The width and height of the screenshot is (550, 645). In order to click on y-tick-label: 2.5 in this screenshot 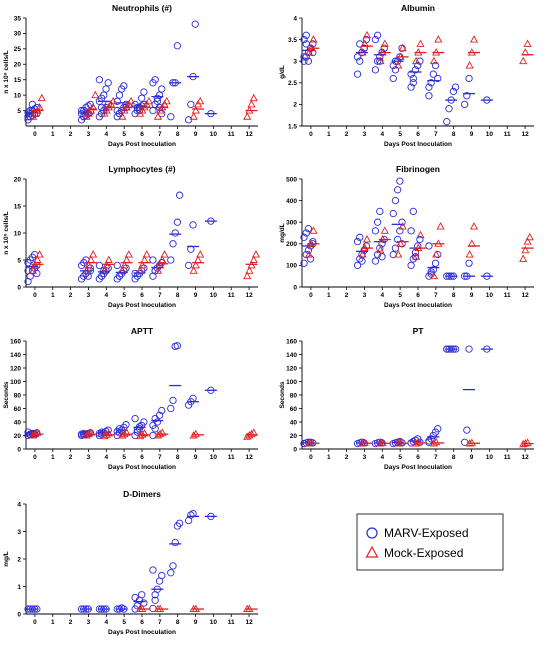, I will do `click(292, 83)`.